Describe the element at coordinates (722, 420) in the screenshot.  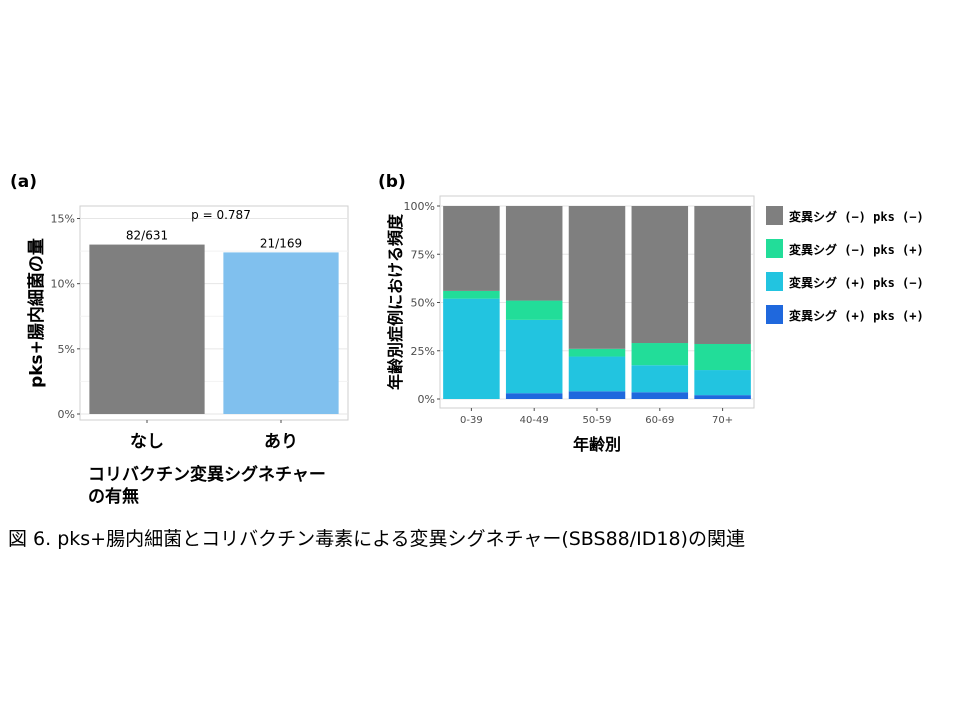
I see `x-tick-label: 70+` at that location.